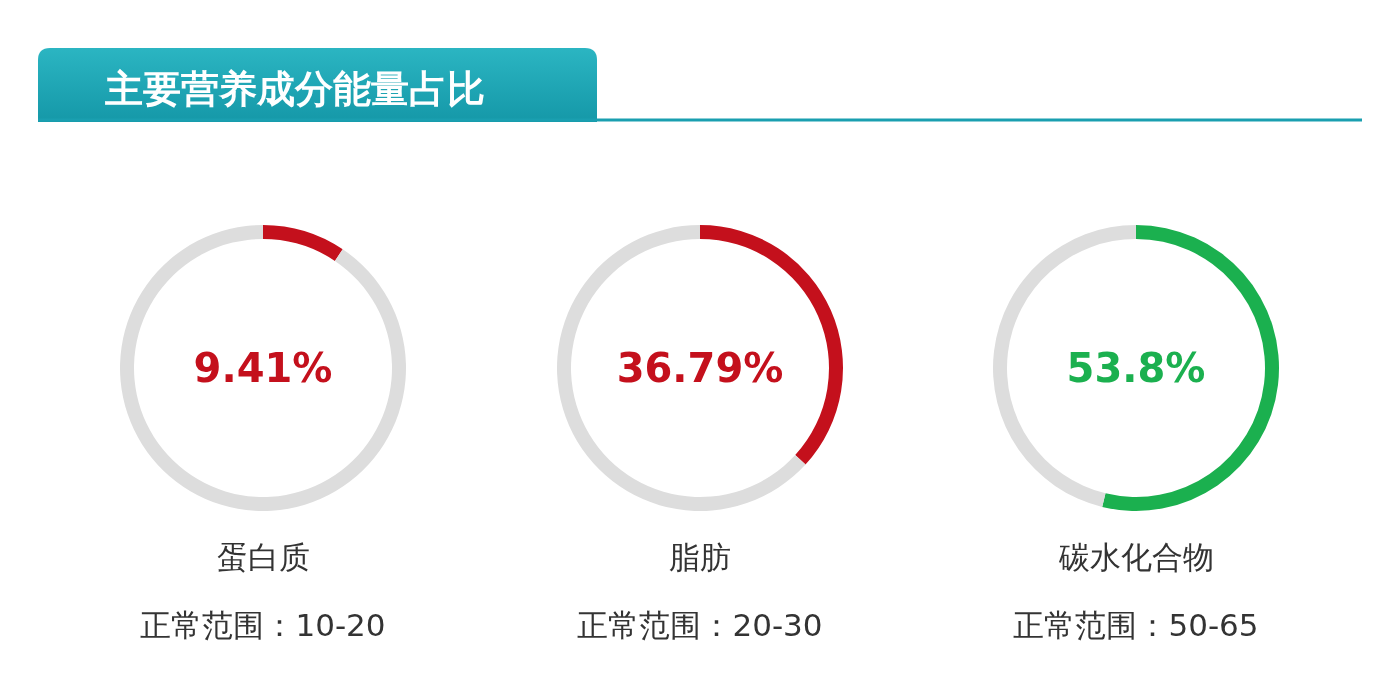 This screenshot has width=1386, height=674. Describe the element at coordinates (263, 557) in the screenshot. I see `text: 蛋白质` at that location.